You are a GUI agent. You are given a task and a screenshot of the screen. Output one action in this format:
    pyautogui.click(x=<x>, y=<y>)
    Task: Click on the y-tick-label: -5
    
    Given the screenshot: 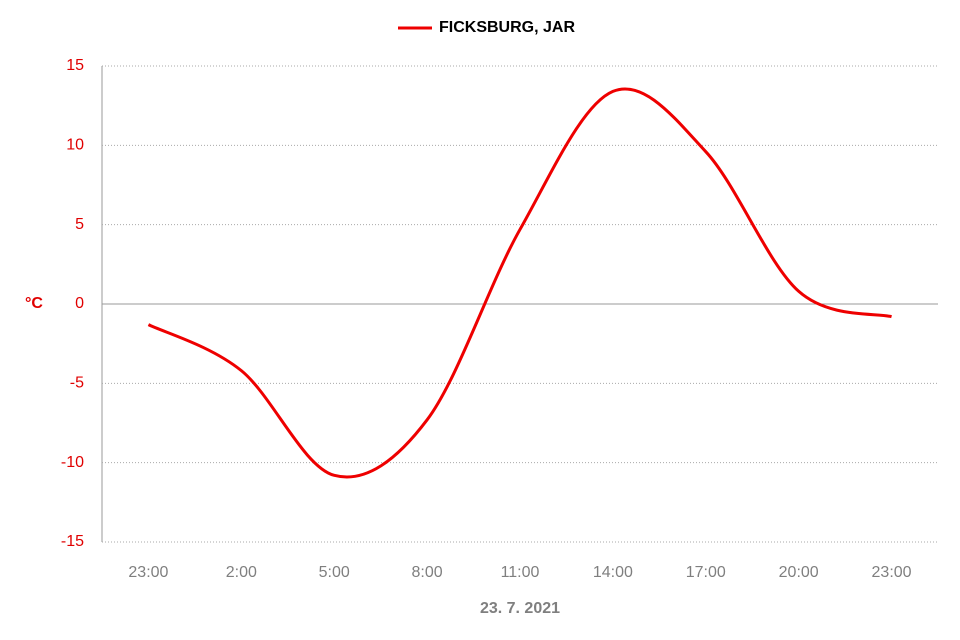 What is the action you would take?
    pyautogui.click(x=77, y=383)
    